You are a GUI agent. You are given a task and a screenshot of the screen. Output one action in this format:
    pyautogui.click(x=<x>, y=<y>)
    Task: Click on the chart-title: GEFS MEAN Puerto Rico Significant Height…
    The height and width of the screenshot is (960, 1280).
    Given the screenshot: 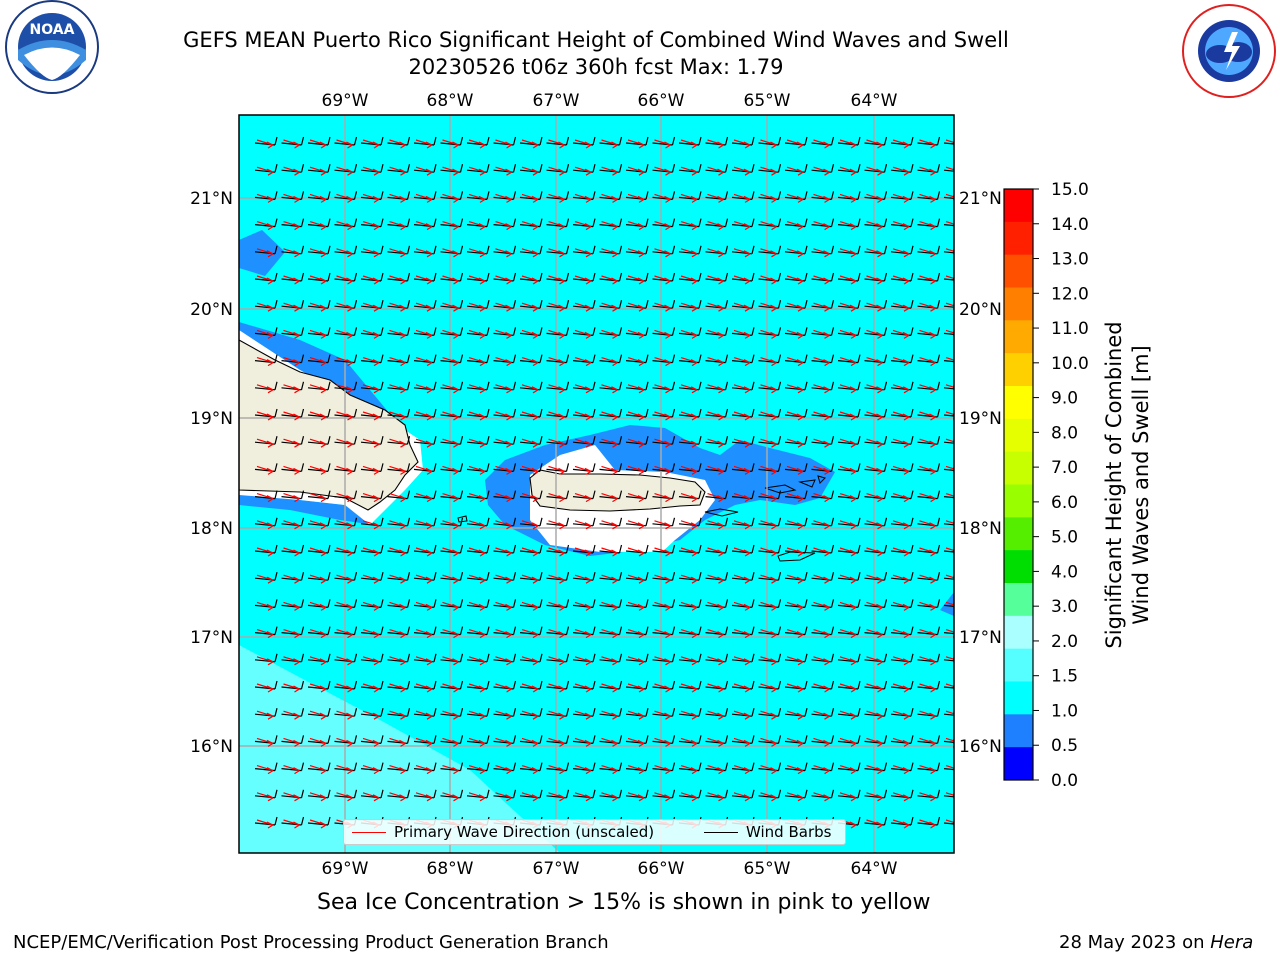 What is the action you would take?
    pyautogui.click(x=596, y=40)
    